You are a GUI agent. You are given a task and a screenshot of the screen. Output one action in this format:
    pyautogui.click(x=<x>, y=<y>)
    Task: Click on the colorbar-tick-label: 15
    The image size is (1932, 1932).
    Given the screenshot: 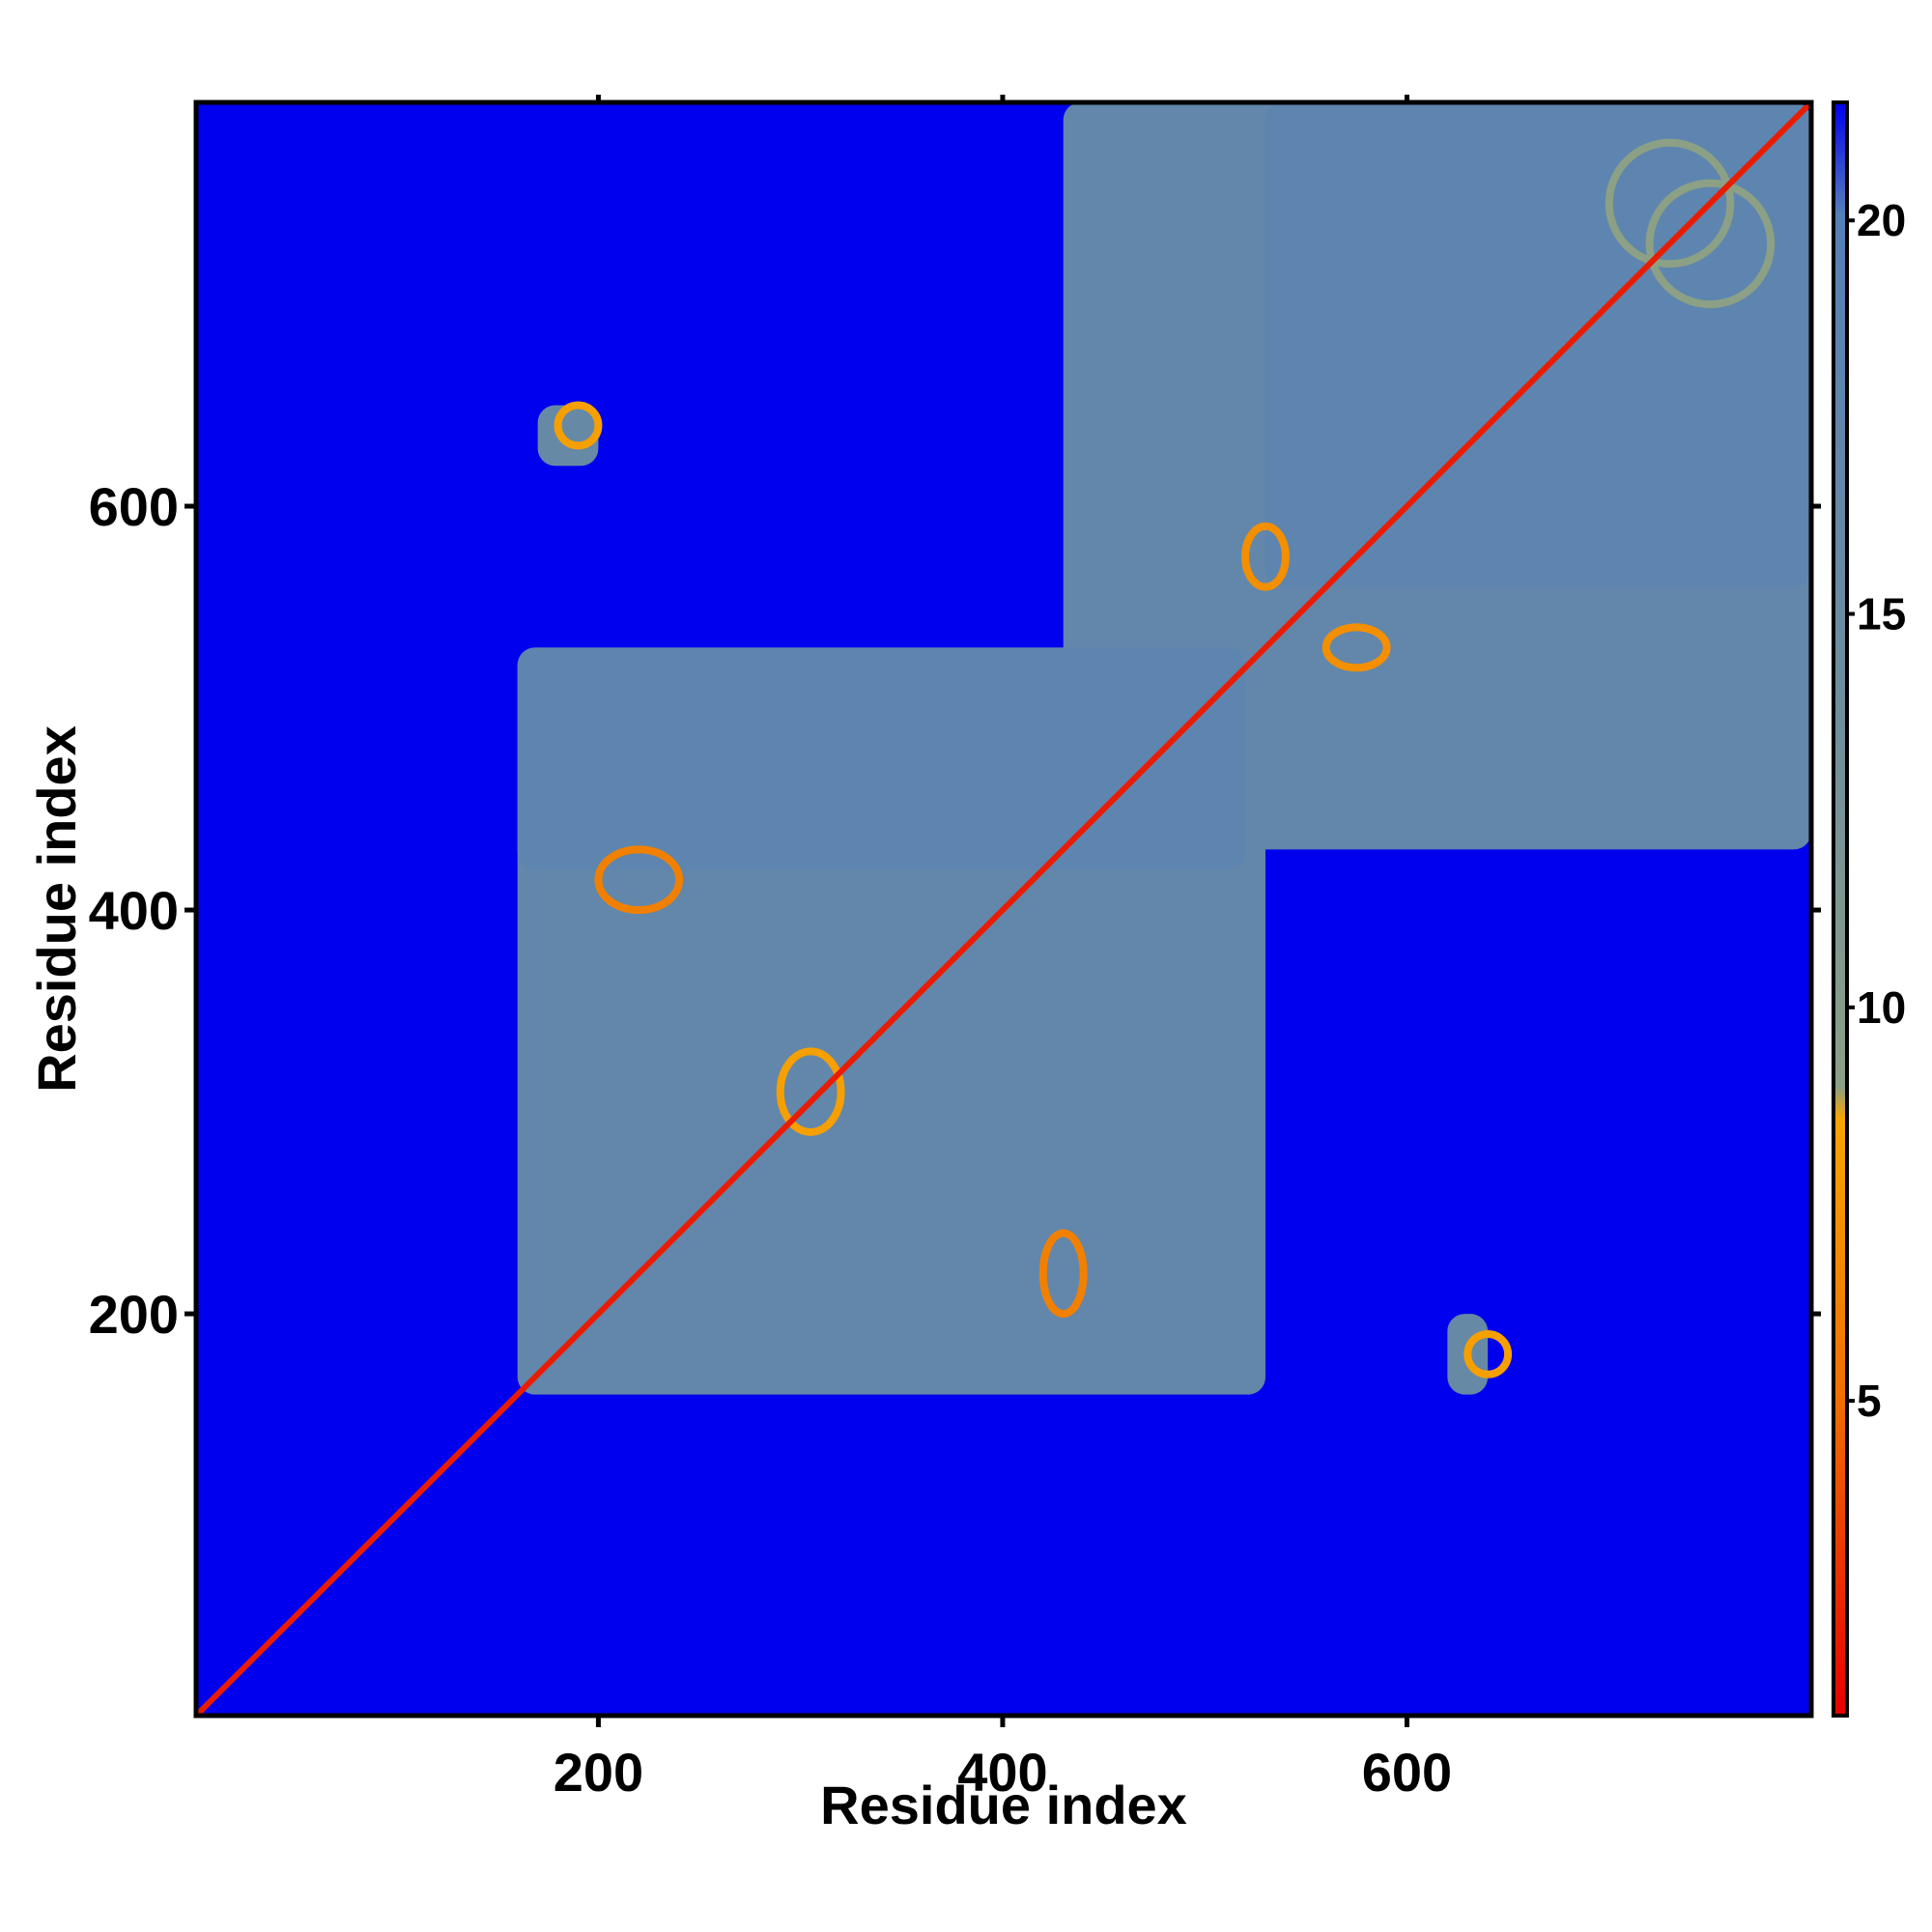 What is the action you would take?
    pyautogui.click(x=1881, y=614)
    